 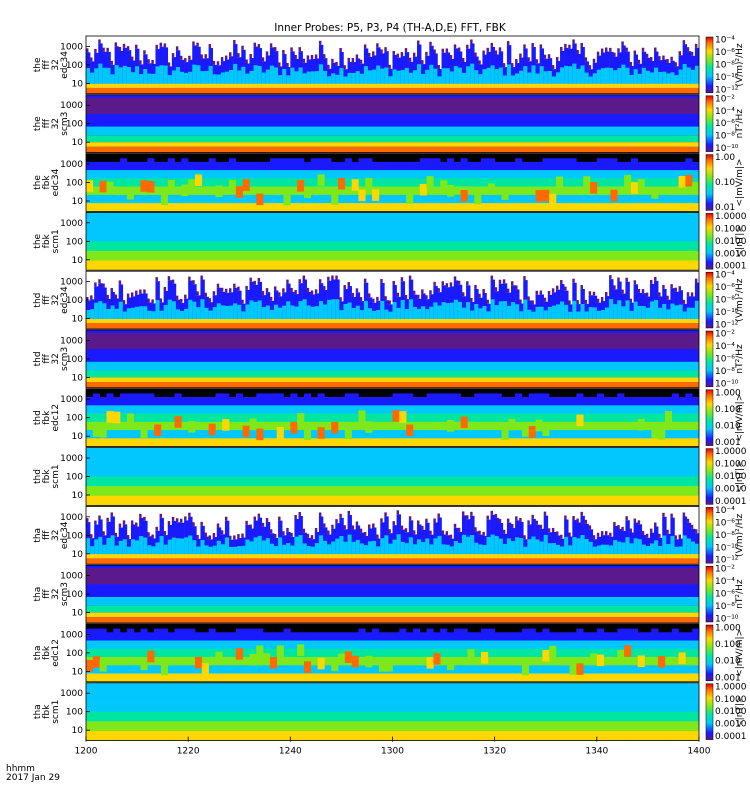 I want to click on colorbar-tick-label: 10⁻⁸, so click(x=725, y=301).